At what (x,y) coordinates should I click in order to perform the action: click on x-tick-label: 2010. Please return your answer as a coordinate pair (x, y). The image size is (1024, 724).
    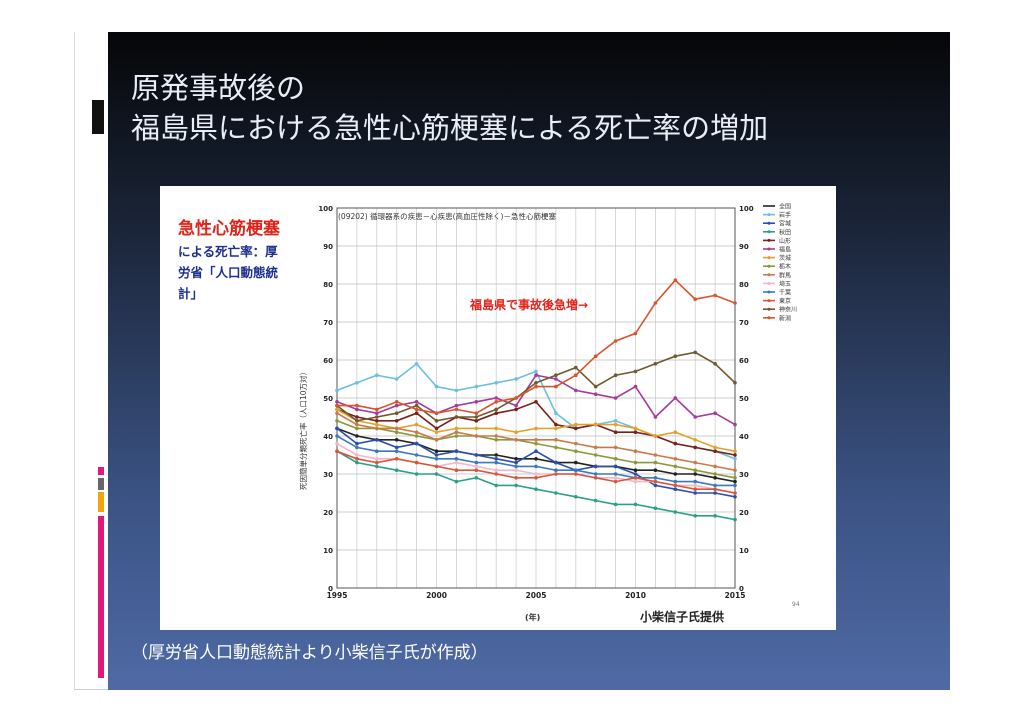
    Looking at the image, I should click on (635, 595).